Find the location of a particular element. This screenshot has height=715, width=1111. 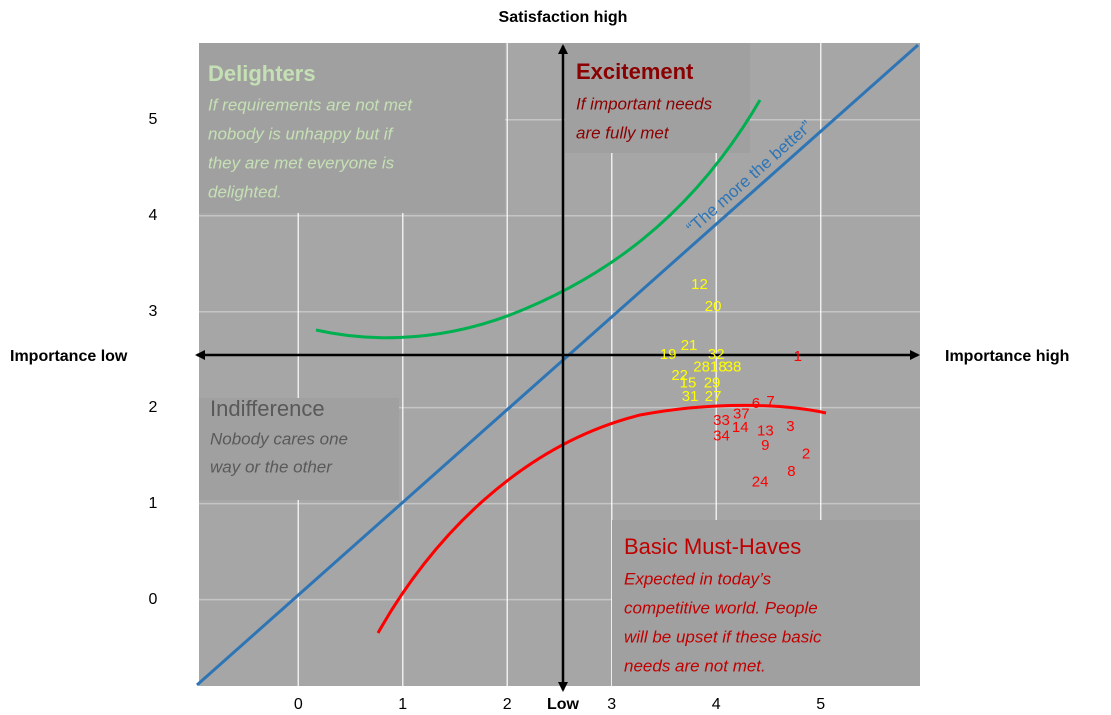

data-point: 19 is located at coordinates (668, 354).